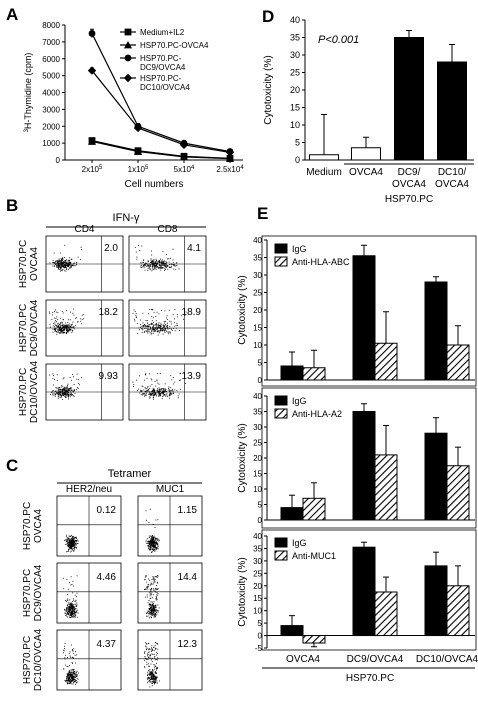 The image size is (478, 702). I want to click on d-category-label-line: OVCA4, so click(409, 184).